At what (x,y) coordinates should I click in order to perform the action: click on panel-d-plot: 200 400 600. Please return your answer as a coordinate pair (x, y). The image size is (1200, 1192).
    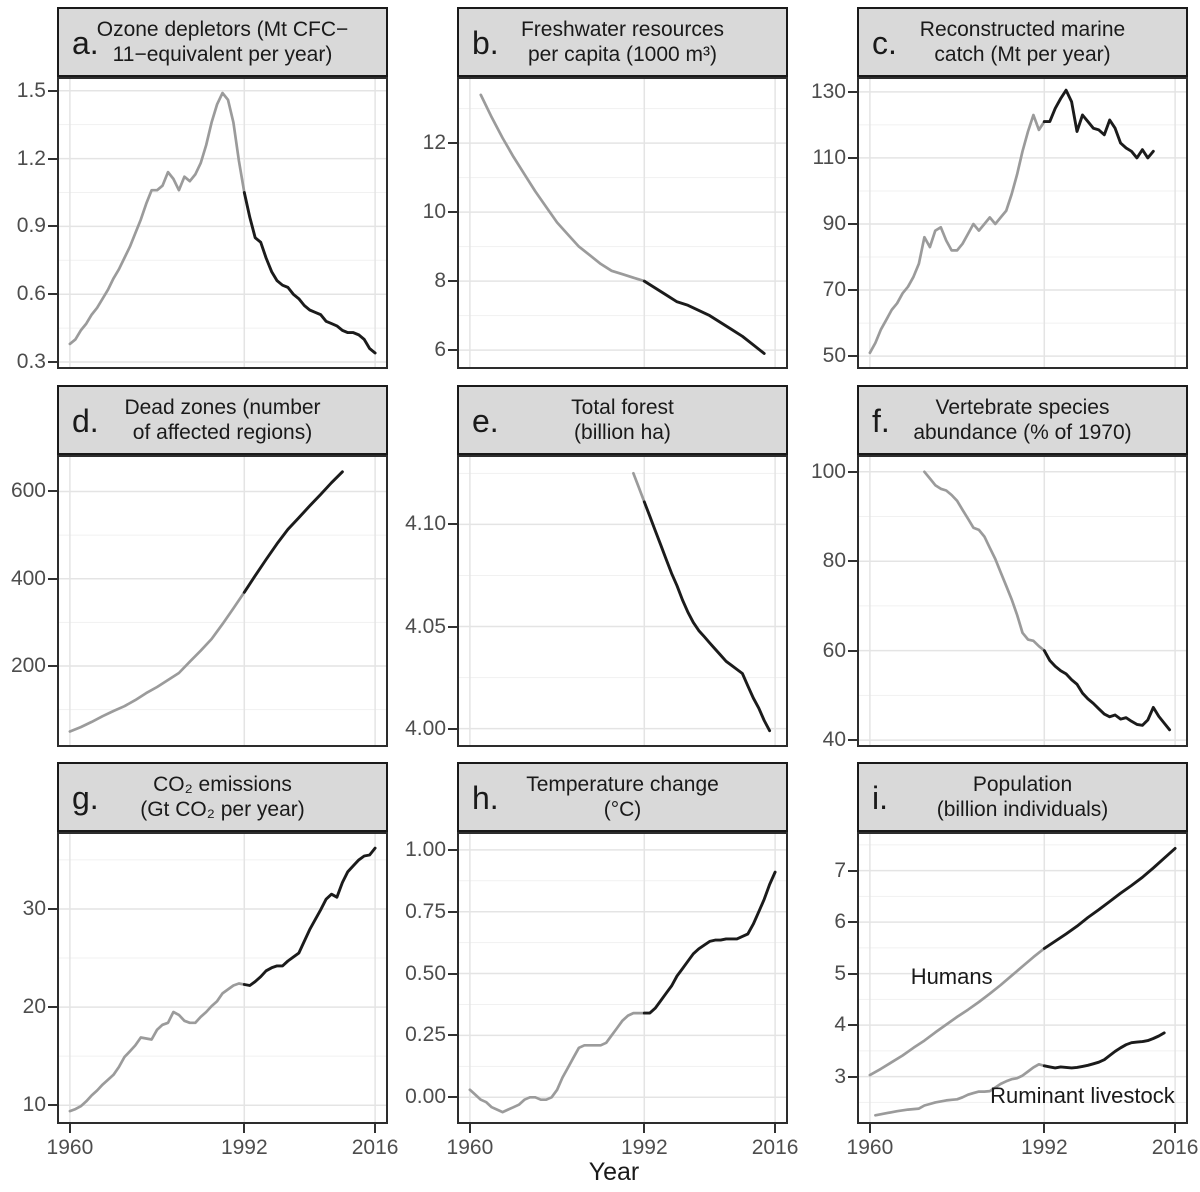
    Looking at the image, I should click on (199, 601).